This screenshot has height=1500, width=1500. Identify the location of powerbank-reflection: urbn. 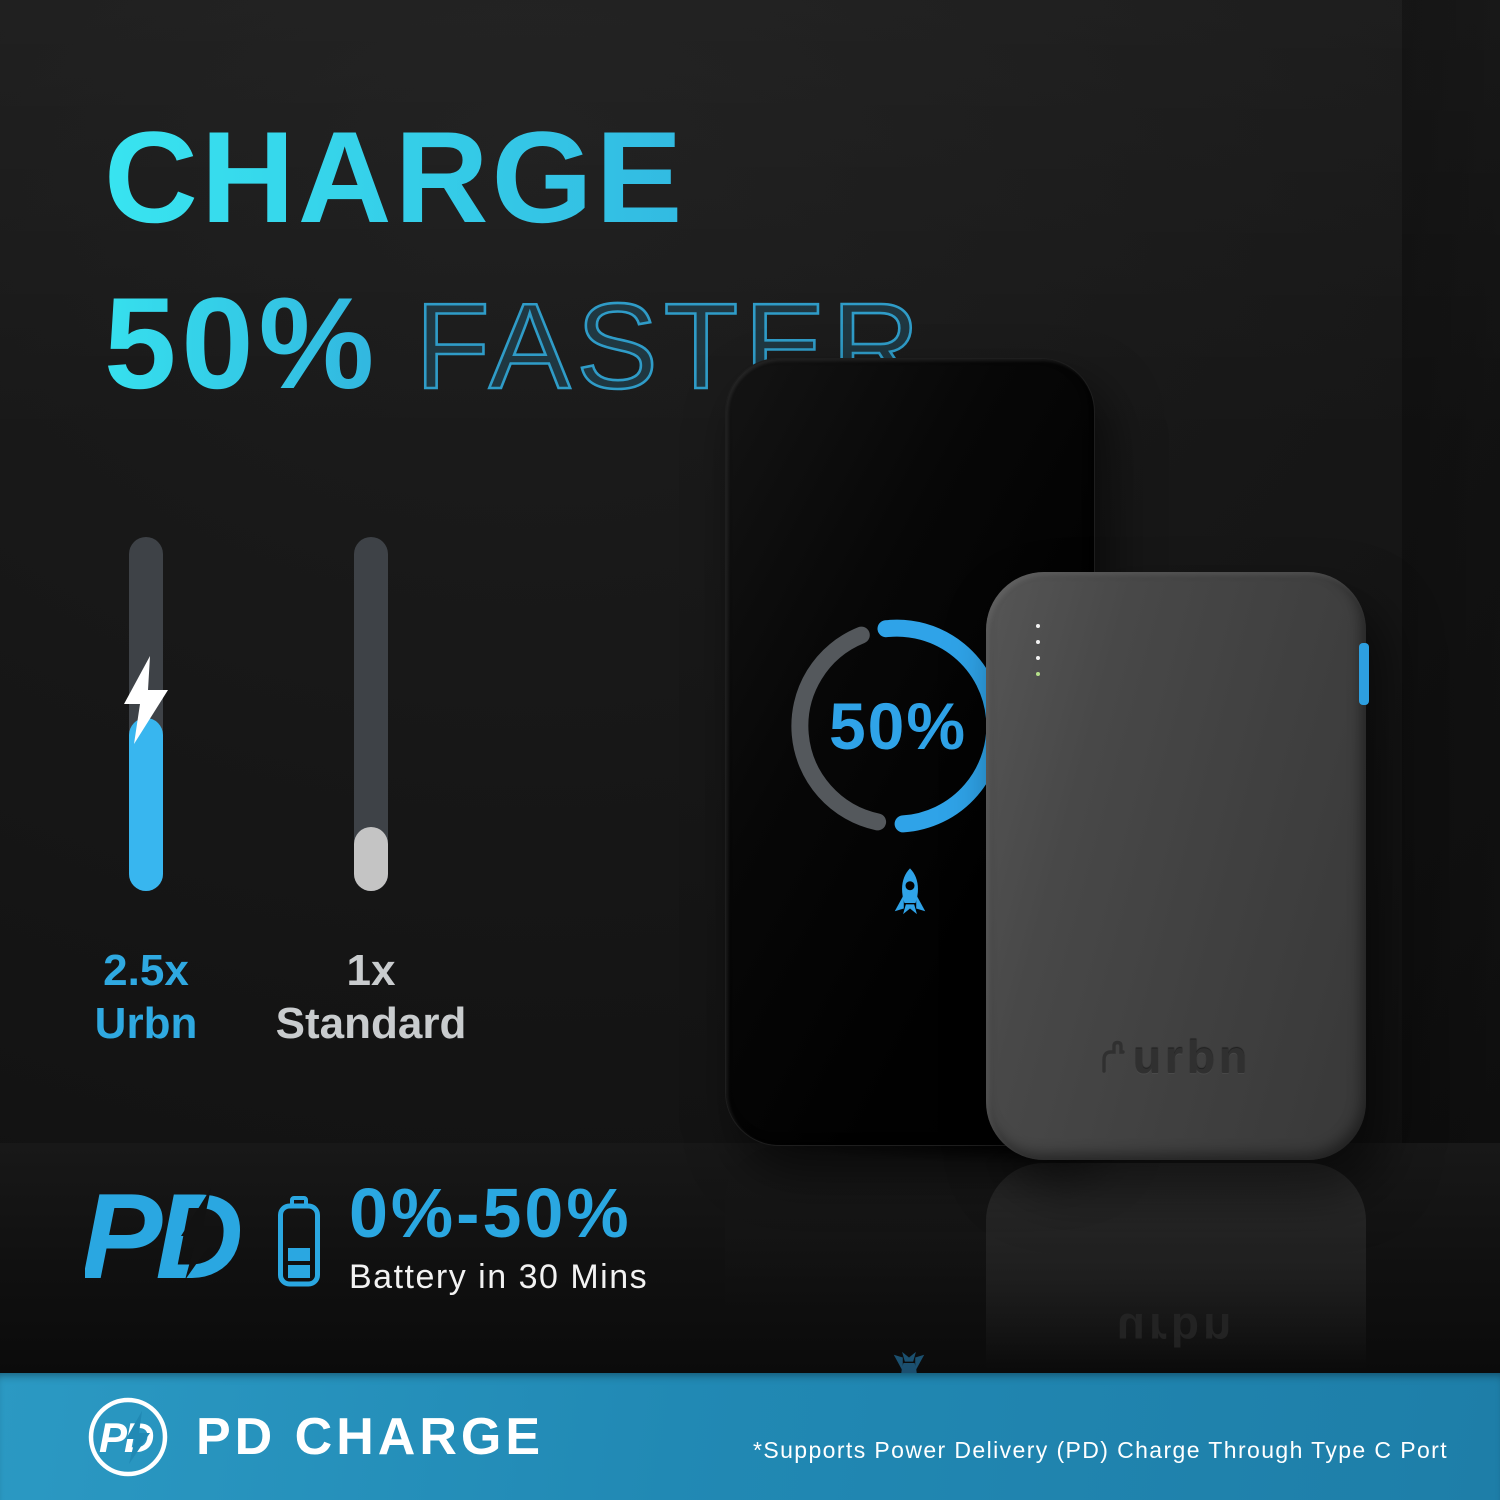
(1176, 1265).